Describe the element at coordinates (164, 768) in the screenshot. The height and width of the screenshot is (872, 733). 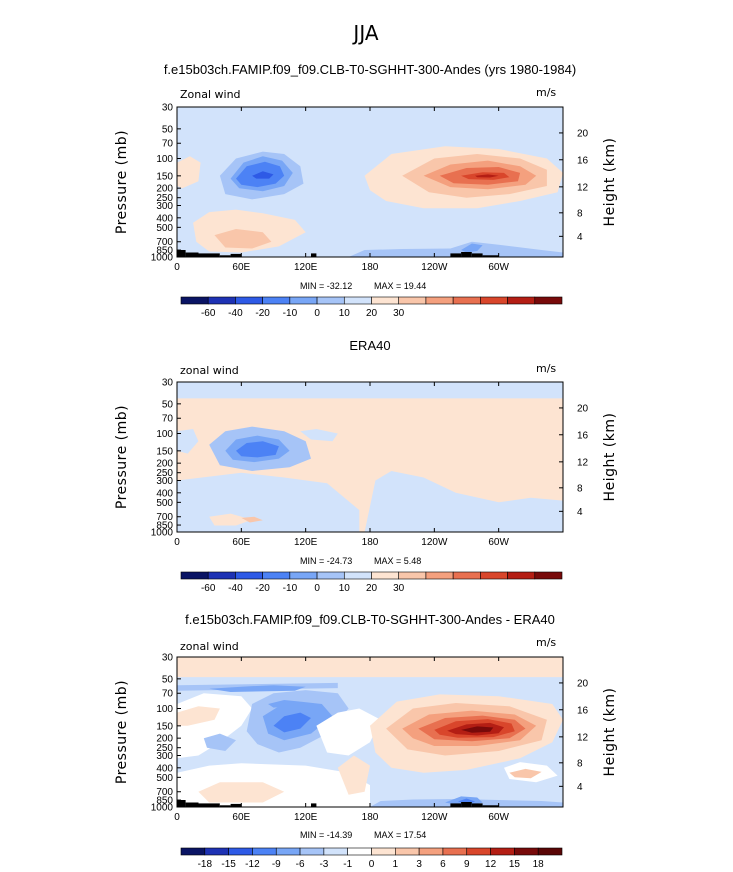
I see `y-tick-label: 400` at that location.